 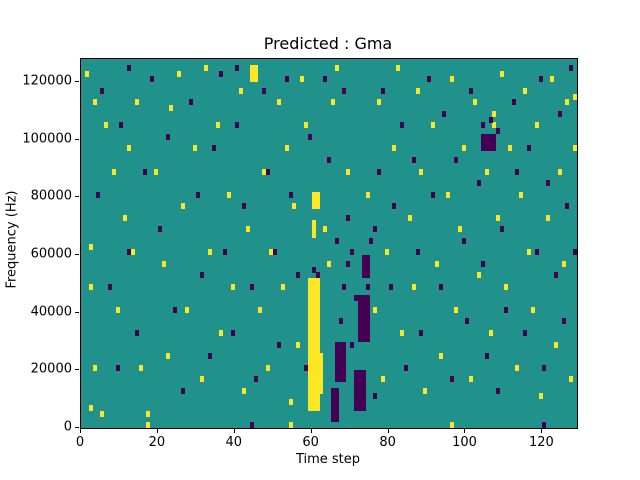 What do you see at coordinates (47, 139) in the screenshot?
I see `y-tick-label: 100000` at bounding box center [47, 139].